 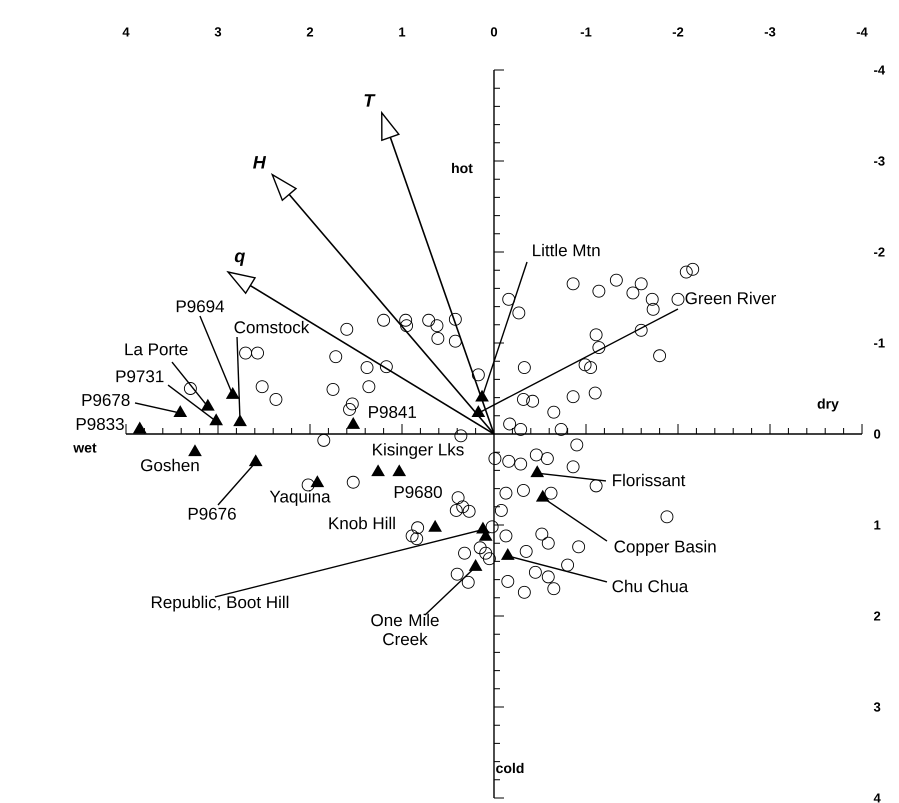 What do you see at coordinates (405, 630) in the screenshot?
I see `annotation: One Mile Creek` at bounding box center [405, 630].